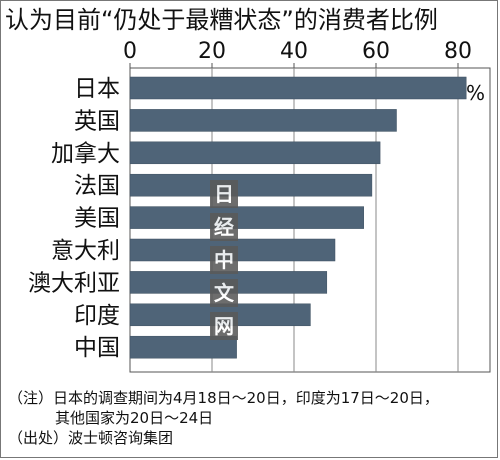  What do you see at coordinates (458, 51) in the screenshot?
I see `x-tick-label: 80` at bounding box center [458, 51].